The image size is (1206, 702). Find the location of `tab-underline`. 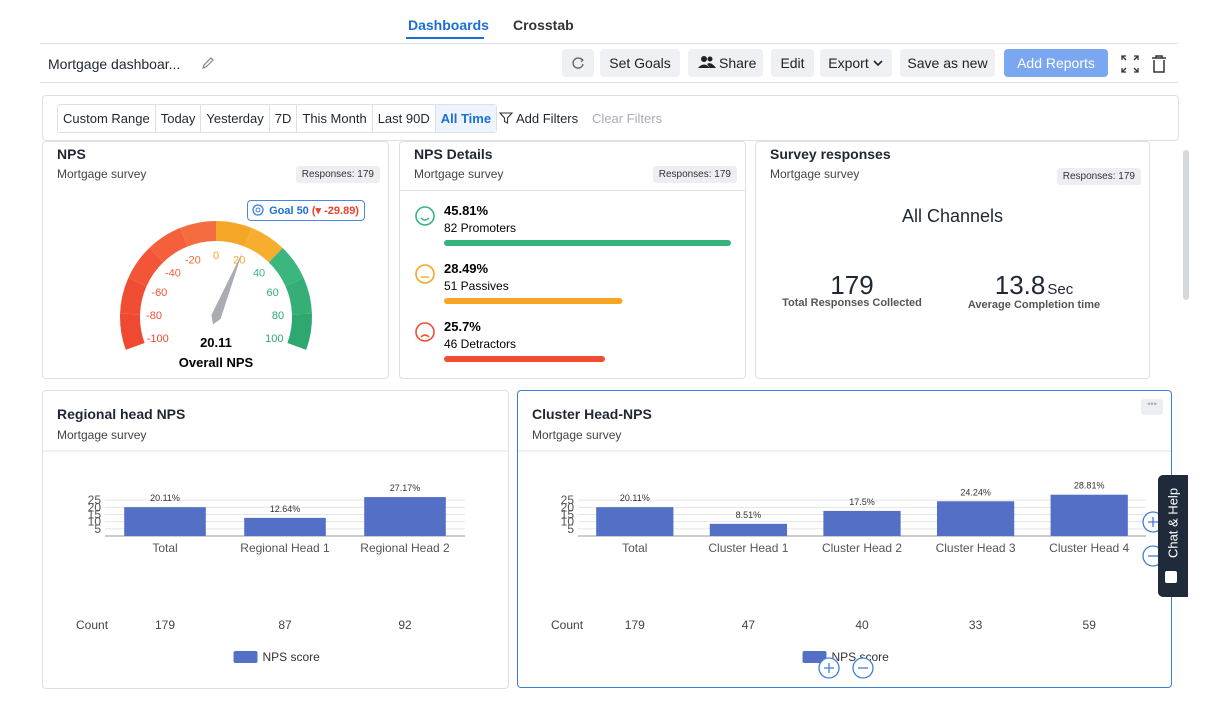

tab-underline is located at coordinates (445, 38).